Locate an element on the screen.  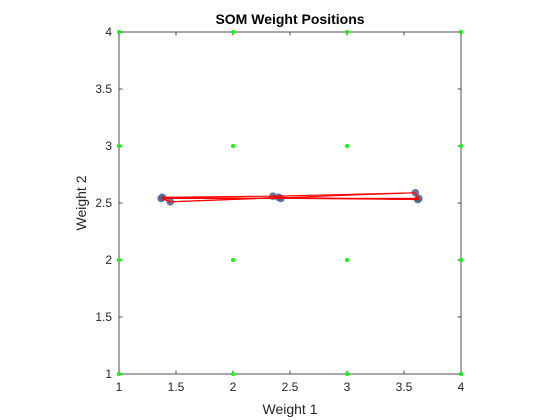
y-tick-label: 1 is located at coordinates (108, 374).